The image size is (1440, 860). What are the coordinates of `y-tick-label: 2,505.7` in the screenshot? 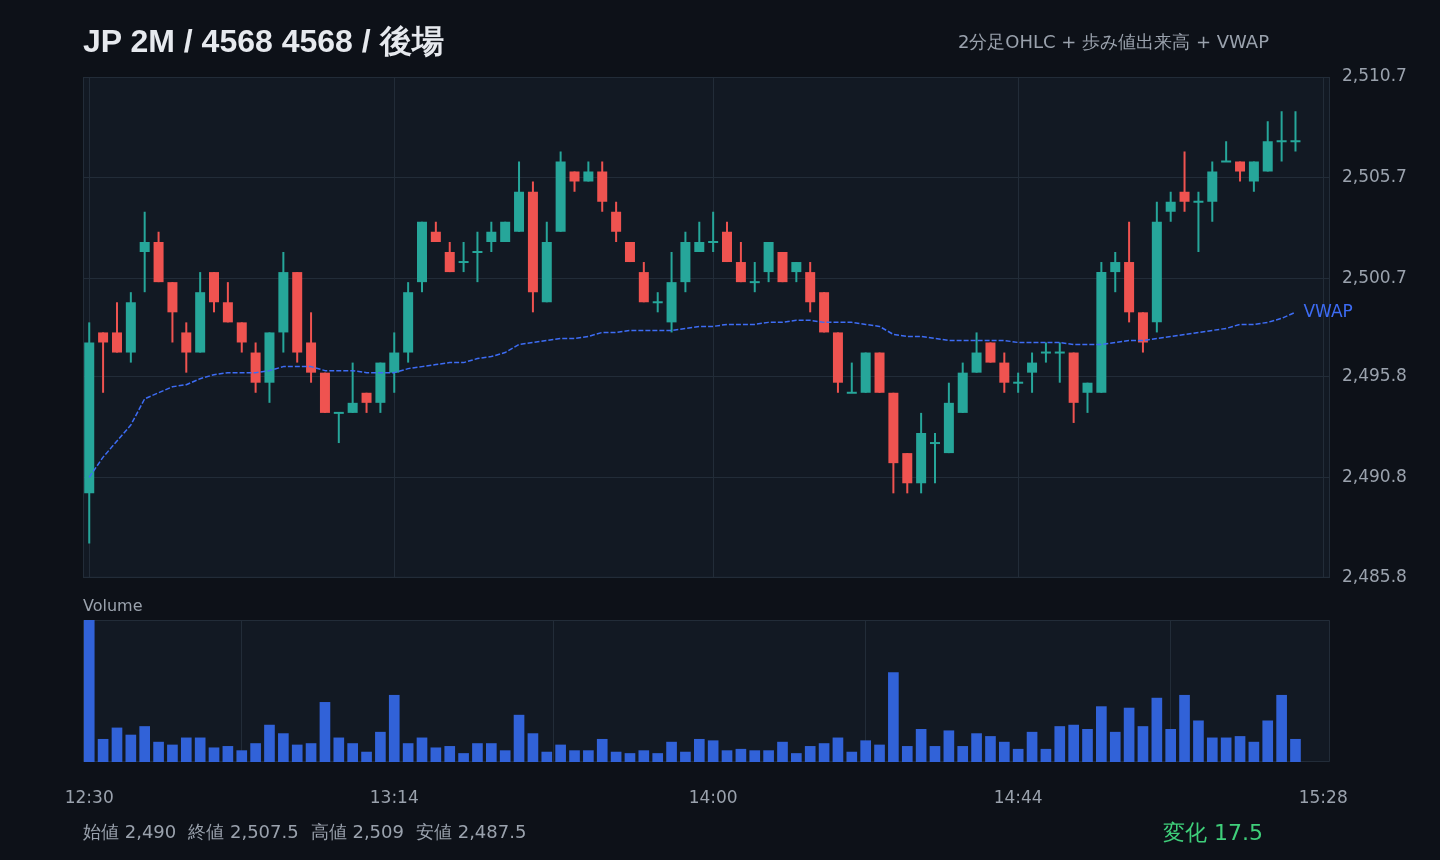 It's located at (1374, 175).